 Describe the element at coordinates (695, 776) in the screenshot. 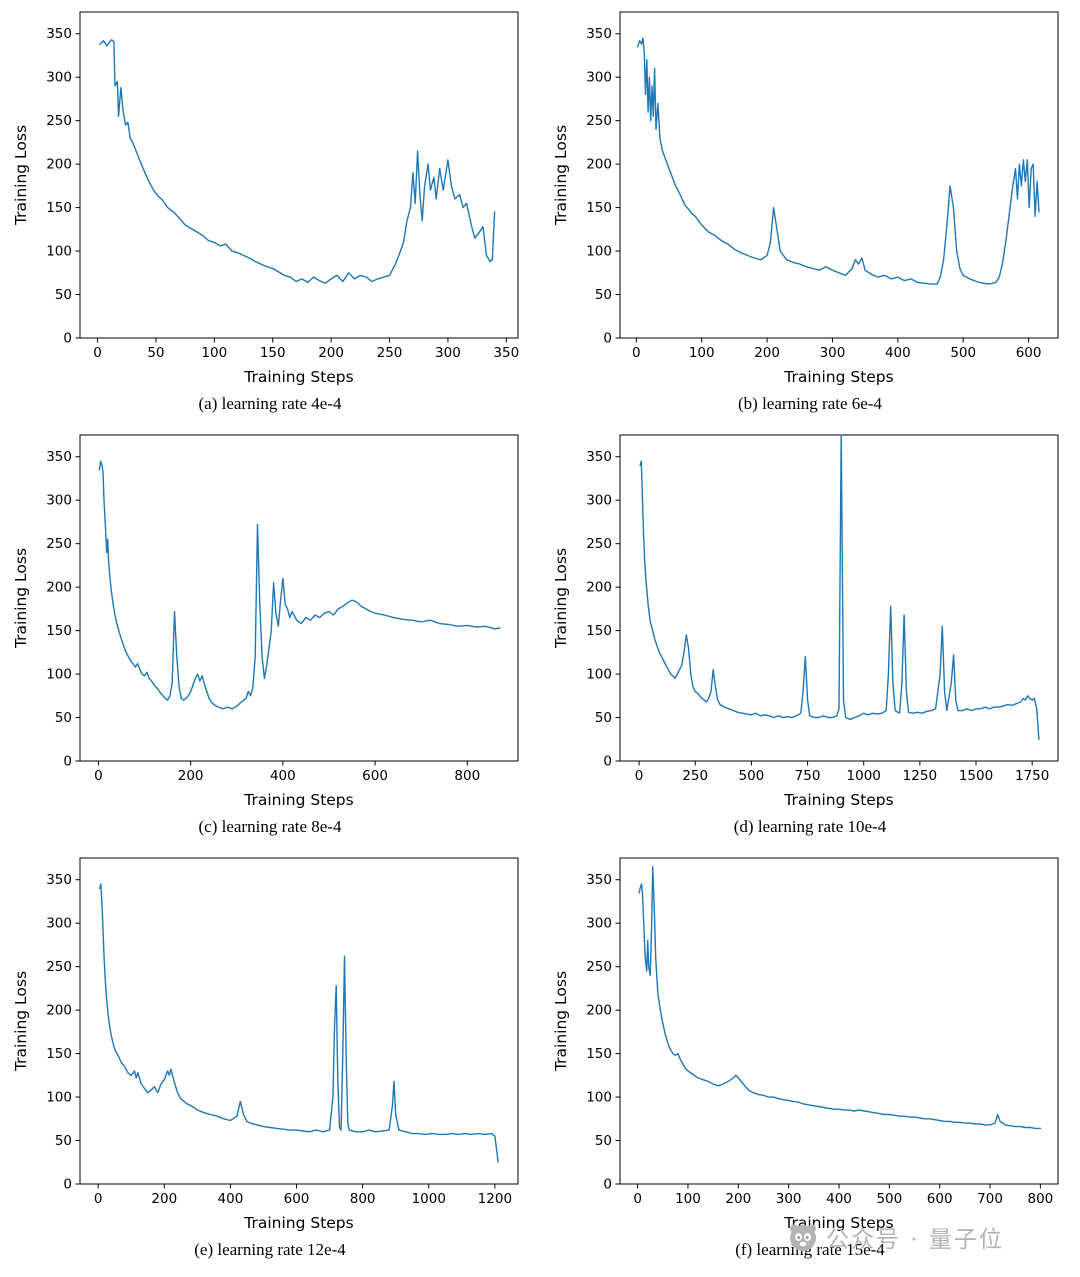

I see `x-tick-label: 250` at that location.